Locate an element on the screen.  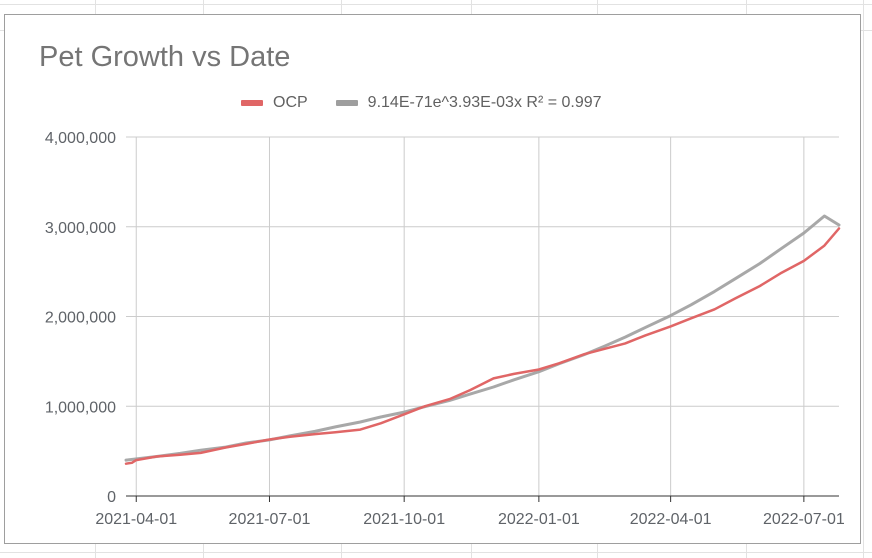
x-tick-label: 2022-04-01 is located at coordinates (671, 519).